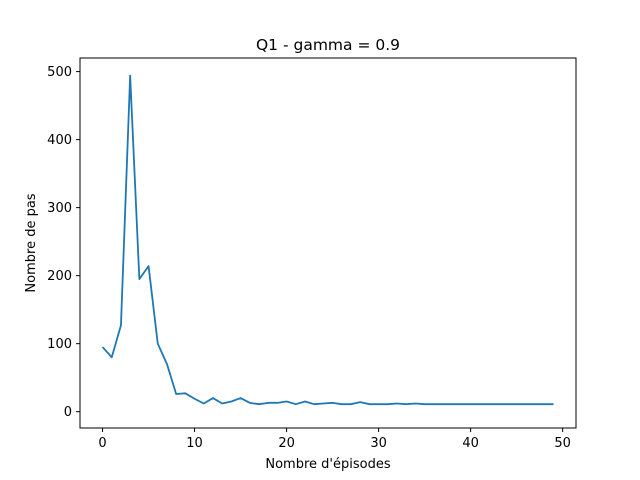  I want to click on y-tick-label: 300, so click(59, 208).